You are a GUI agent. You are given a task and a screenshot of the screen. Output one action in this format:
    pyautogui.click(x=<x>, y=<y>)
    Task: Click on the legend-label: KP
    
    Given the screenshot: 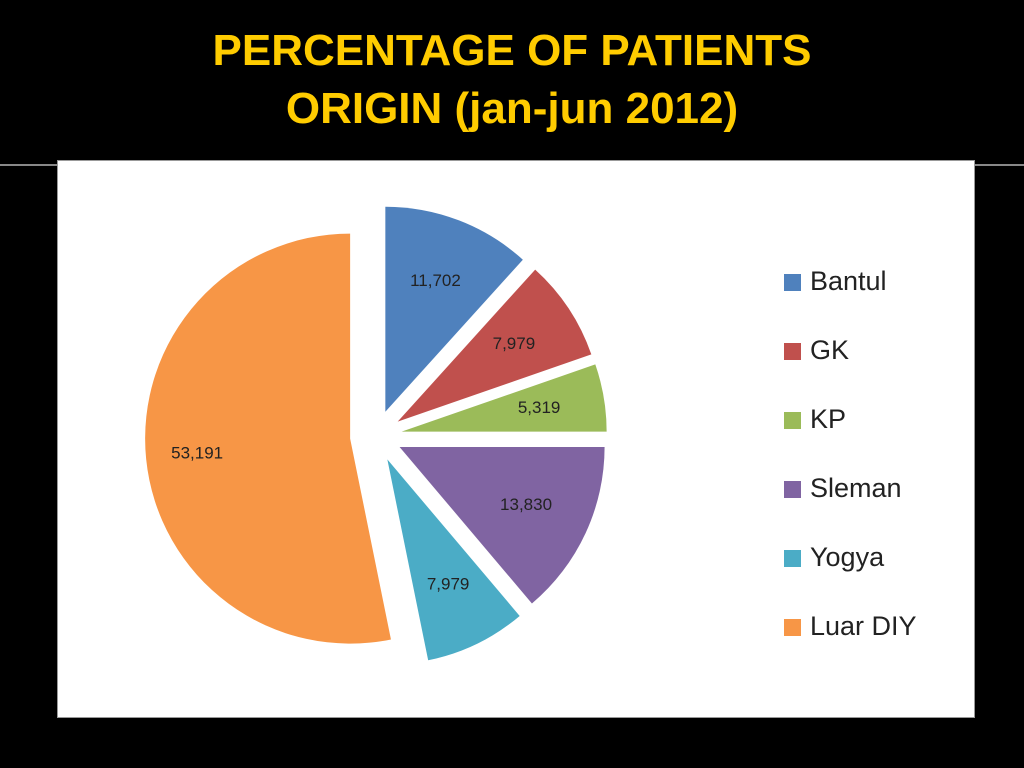 What is the action you would take?
    pyautogui.click(x=828, y=419)
    